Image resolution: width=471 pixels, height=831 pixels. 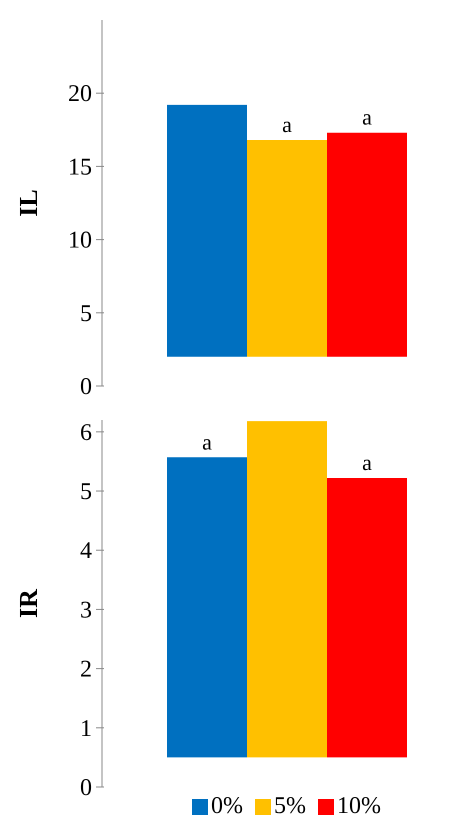 I want to click on y-tick-label: 2, so click(x=86, y=669).